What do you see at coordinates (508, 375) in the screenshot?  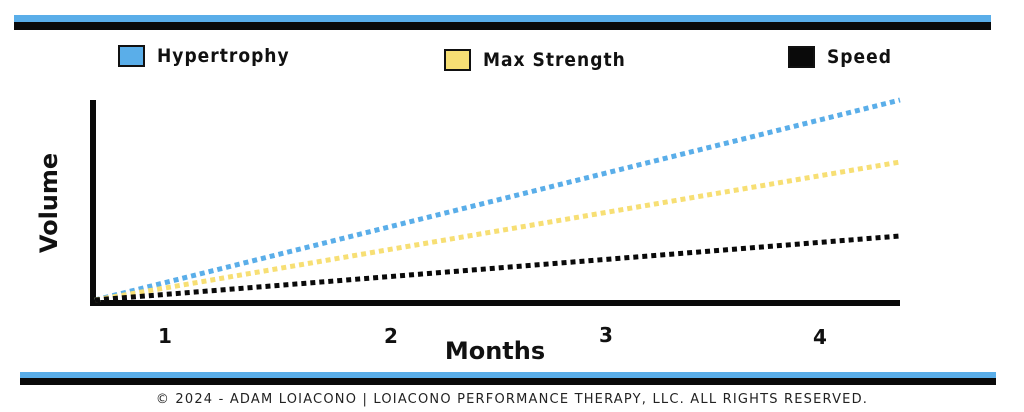 I see `bottom-blue-rule` at bounding box center [508, 375].